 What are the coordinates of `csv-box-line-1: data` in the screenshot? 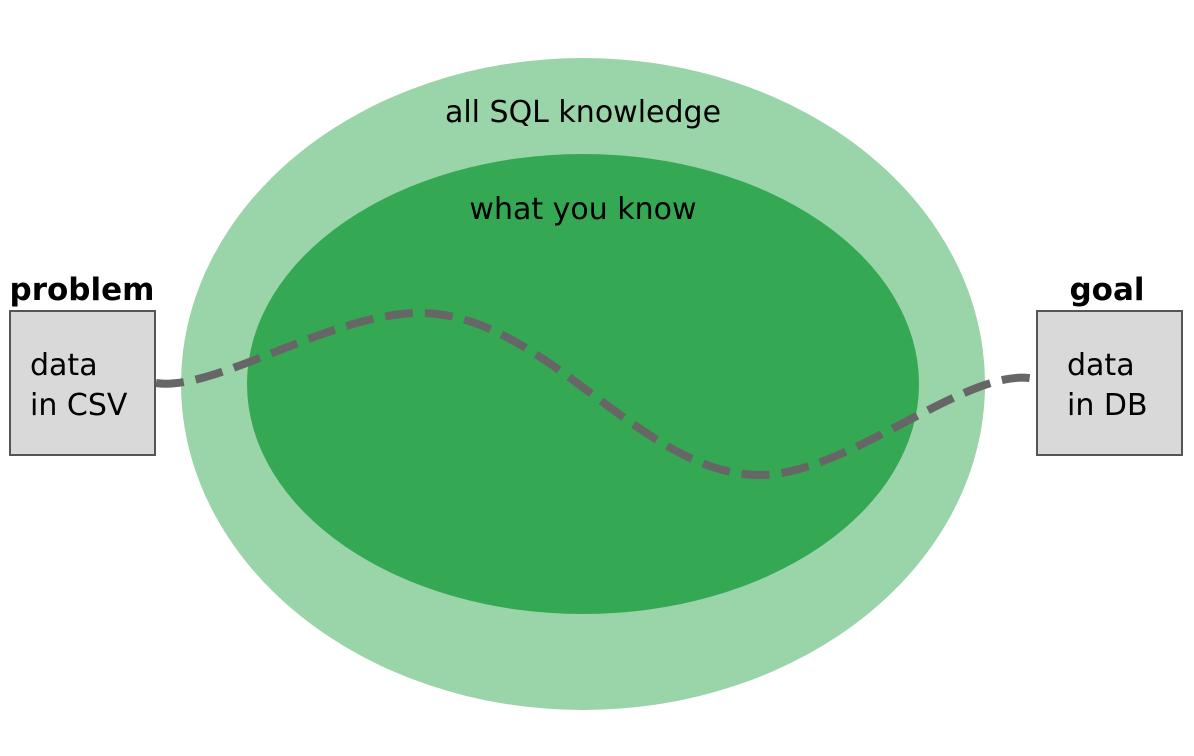 It's located at (64, 365).